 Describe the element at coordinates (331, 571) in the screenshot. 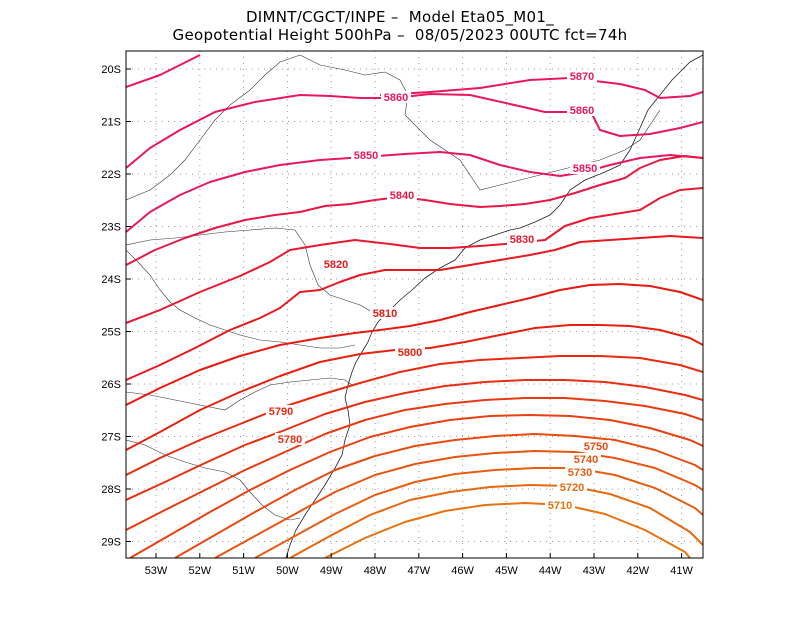

I see `lon-tick-label: 49W` at that location.